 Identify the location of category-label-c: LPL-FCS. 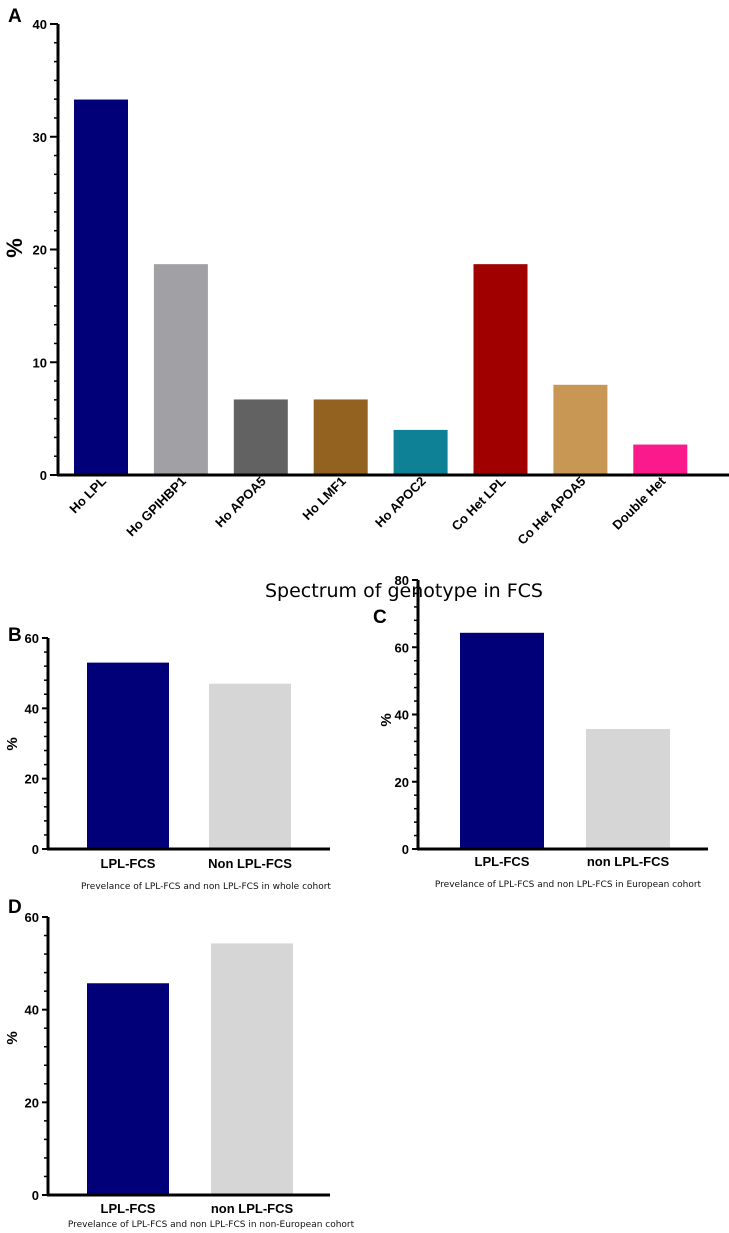
(502, 861).